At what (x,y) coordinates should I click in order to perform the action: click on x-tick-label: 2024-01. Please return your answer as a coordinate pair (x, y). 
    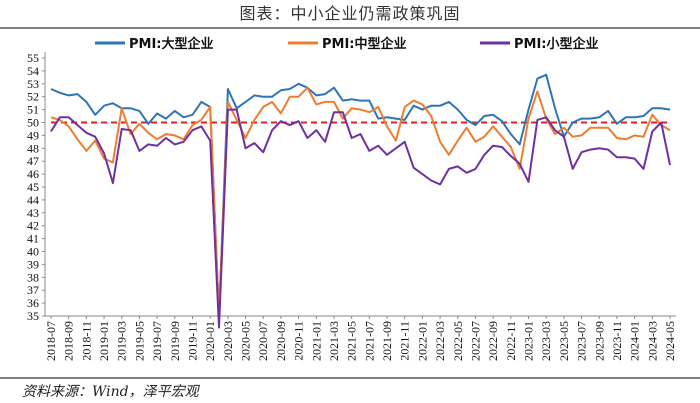
    Looking at the image, I should click on (635, 341).